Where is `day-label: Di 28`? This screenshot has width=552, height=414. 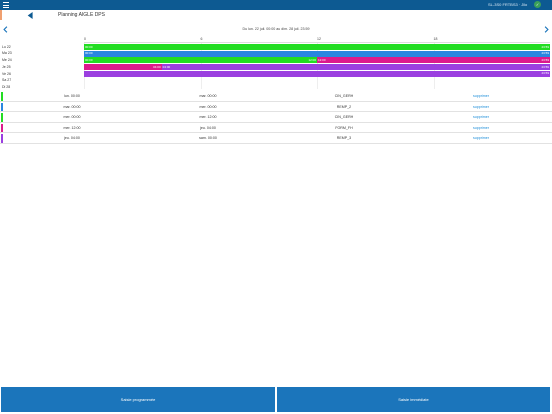
day-label: Di 28 is located at coordinates (6, 86).